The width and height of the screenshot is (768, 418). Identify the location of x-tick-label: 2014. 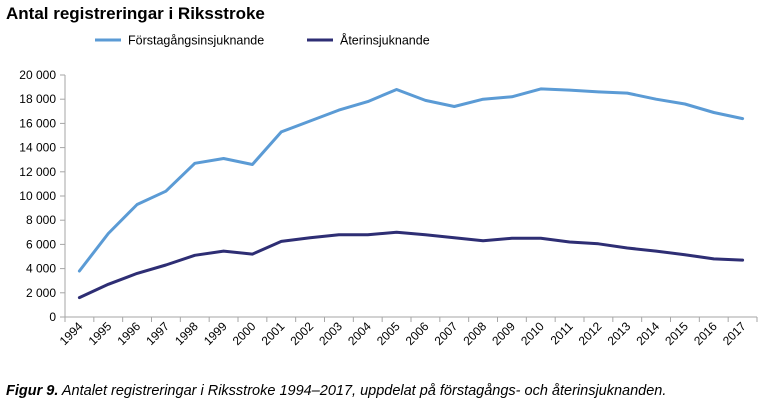
(647, 333).